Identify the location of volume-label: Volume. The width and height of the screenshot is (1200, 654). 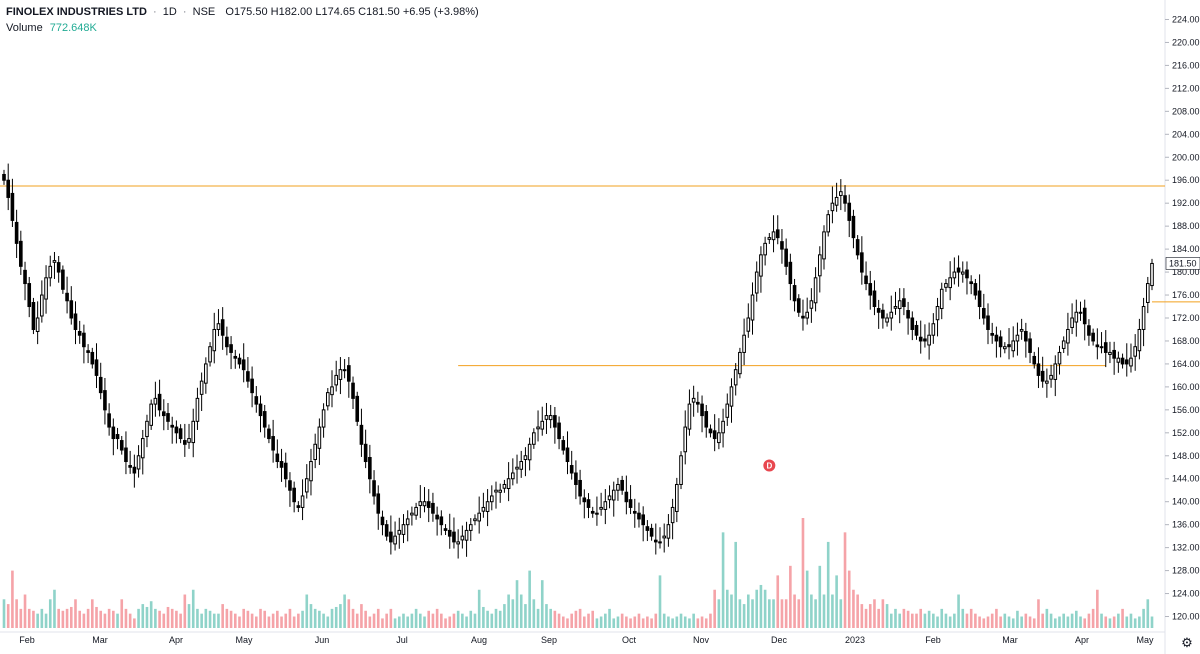
(24, 28).